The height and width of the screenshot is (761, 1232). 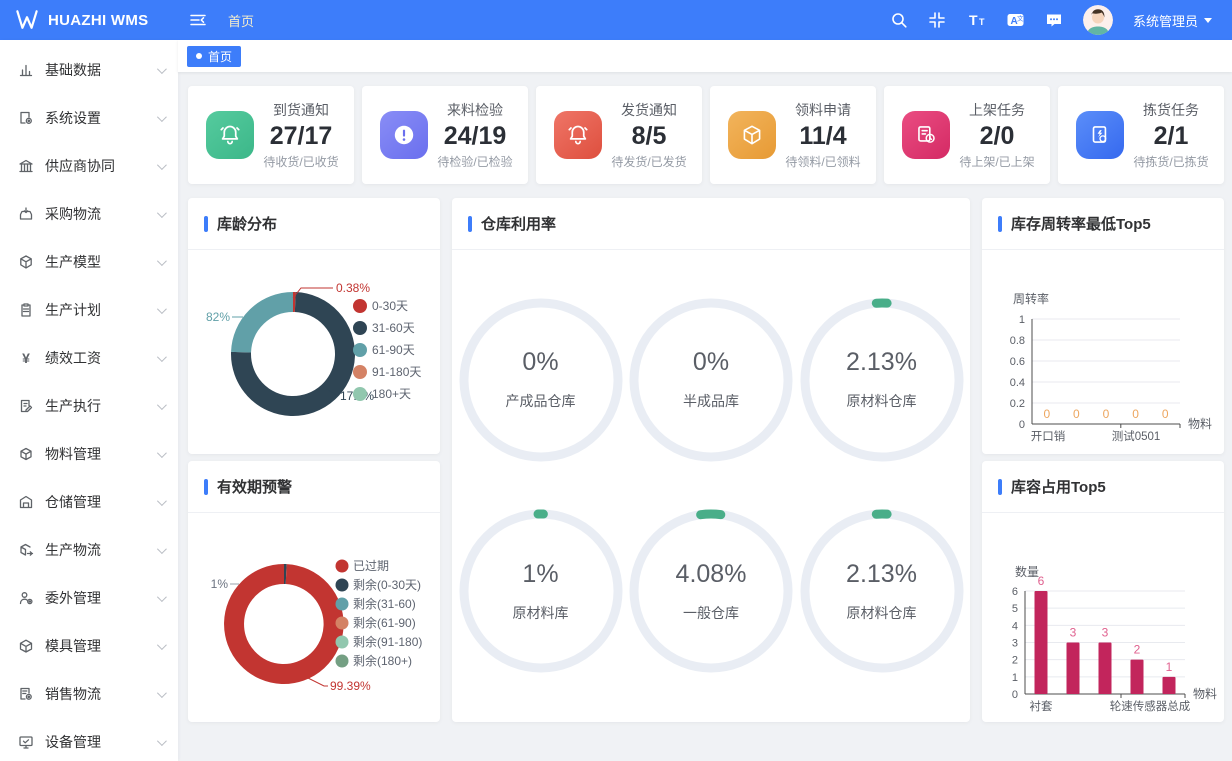 What do you see at coordinates (390, 306) in the screenshot?
I see `svg-text: 0-30天` at bounding box center [390, 306].